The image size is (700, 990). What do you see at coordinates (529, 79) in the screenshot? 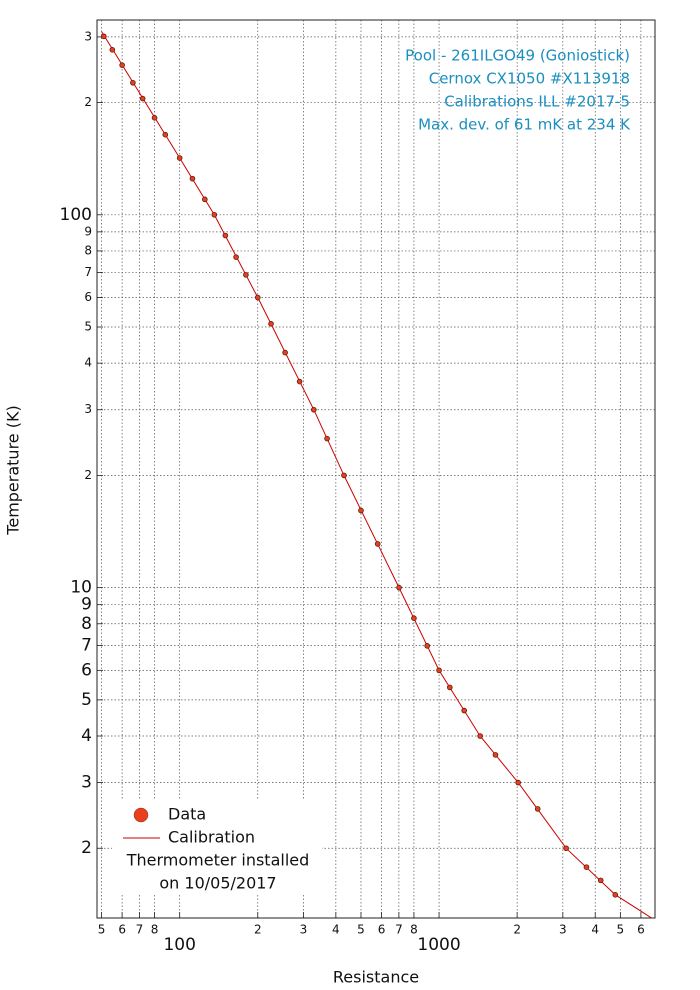
I see `annotation: Cernox CX1050 #X113918` at bounding box center [529, 79].